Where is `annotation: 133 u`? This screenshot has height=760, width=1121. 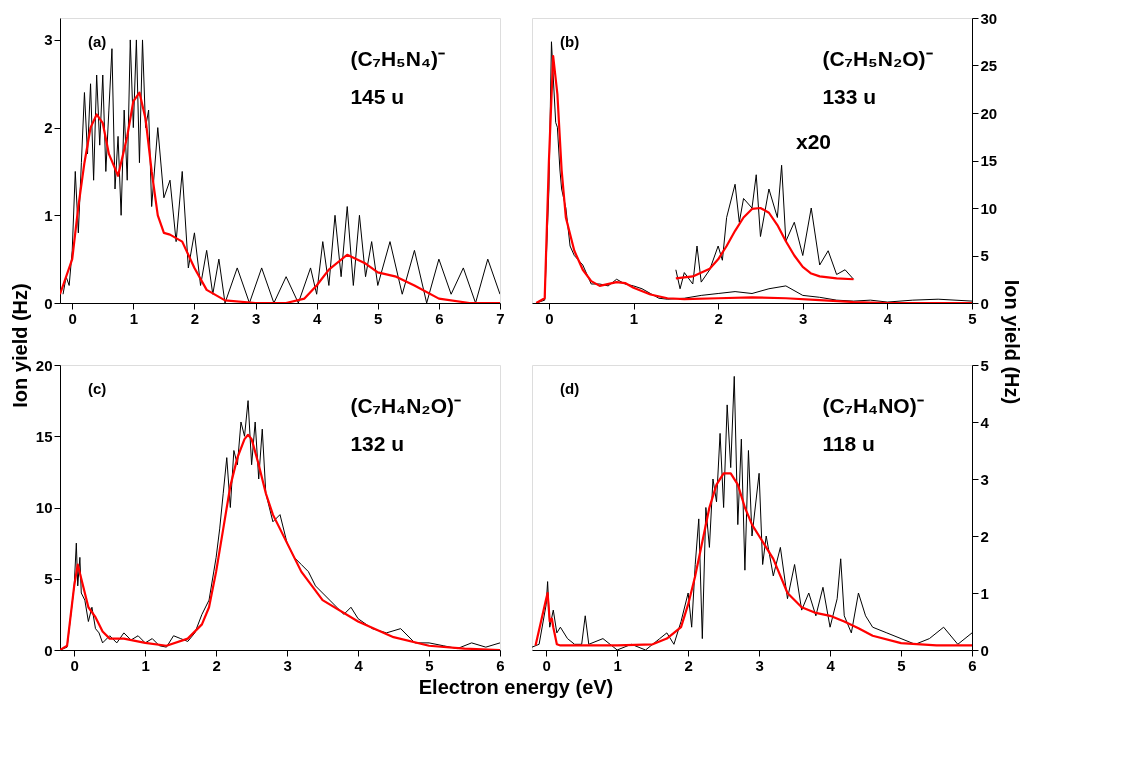 annotation: 133 u is located at coordinates (849, 96).